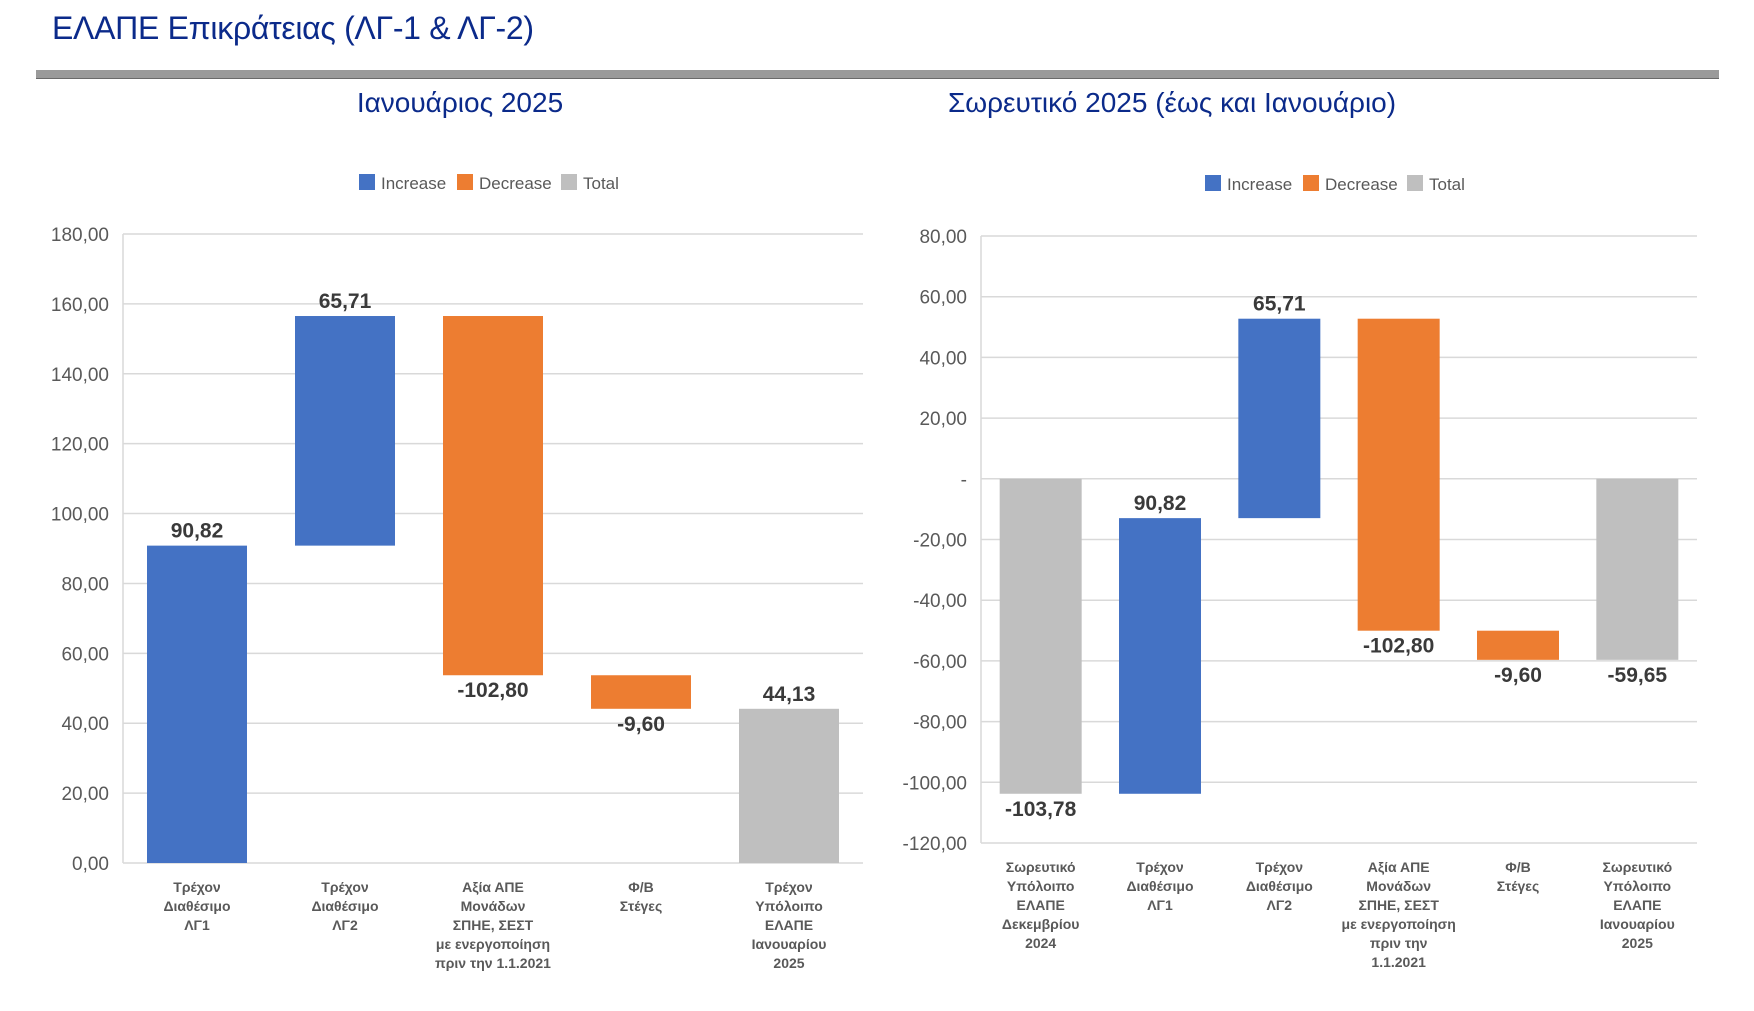 The width and height of the screenshot is (1754, 1011). Describe the element at coordinates (940, 601) in the screenshot. I see `y-tick-label: -40,00` at that location.